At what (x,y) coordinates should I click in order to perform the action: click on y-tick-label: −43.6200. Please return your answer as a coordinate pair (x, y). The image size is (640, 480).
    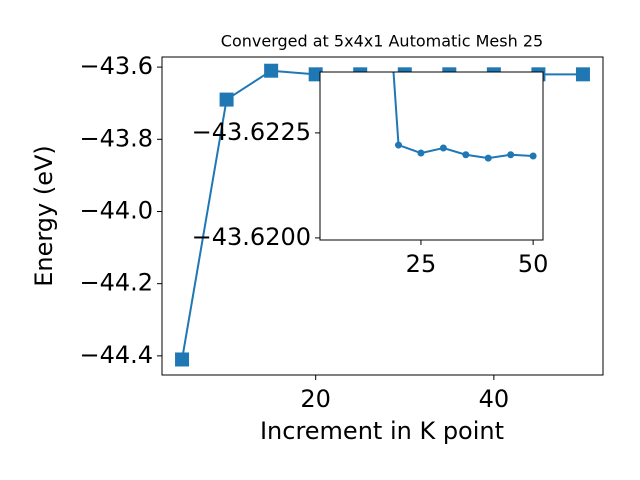
    Looking at the image, I should click on (251, 237).